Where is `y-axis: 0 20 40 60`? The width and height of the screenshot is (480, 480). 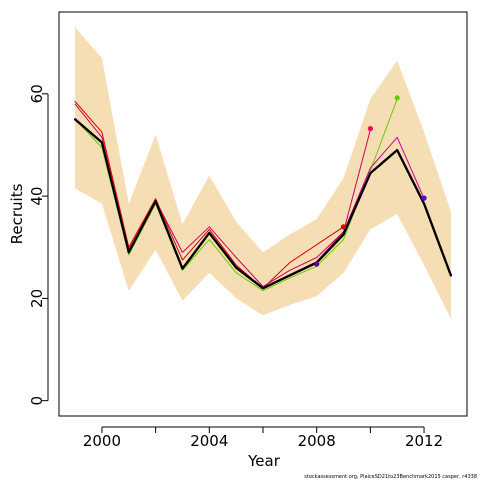
y-axis: 0 20 40 60 is located at coordinates (38, 245).